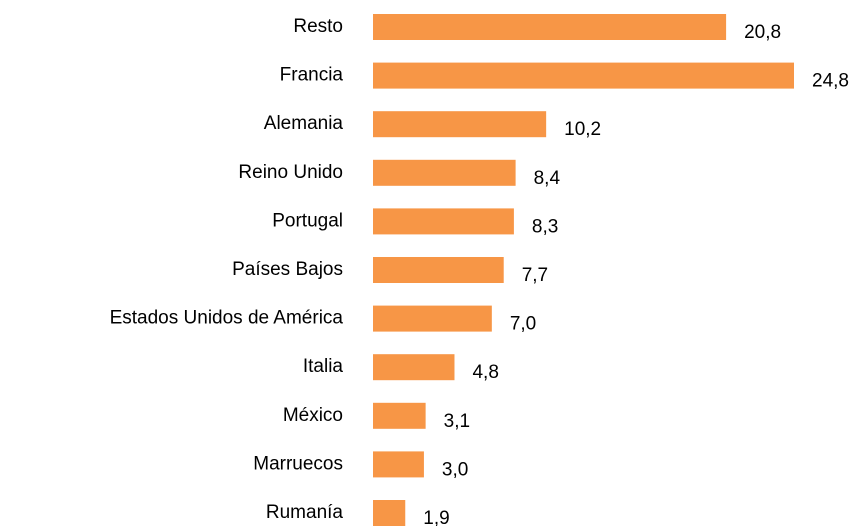  What do you see at coordinates (535, 275) in the screenshot?
I see `value-label: 7,7` at bounding box center [535, 275].